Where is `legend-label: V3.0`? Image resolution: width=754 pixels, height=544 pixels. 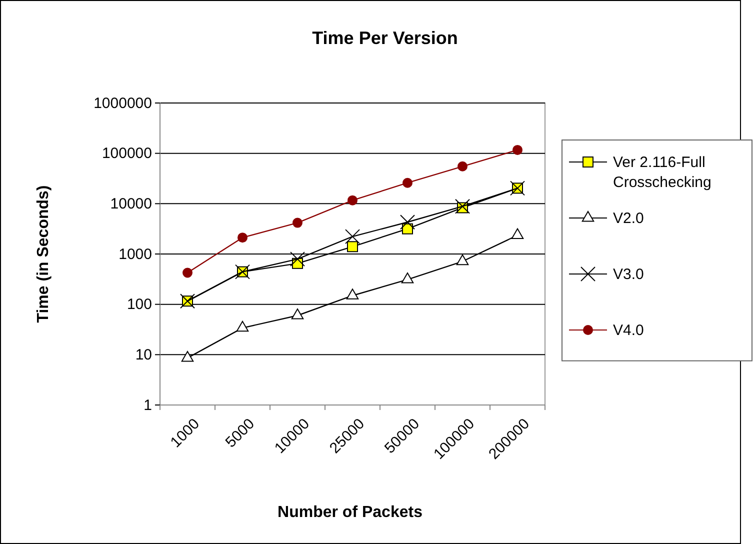
legend-label: V3.0 is located at coordinates (628, 274).